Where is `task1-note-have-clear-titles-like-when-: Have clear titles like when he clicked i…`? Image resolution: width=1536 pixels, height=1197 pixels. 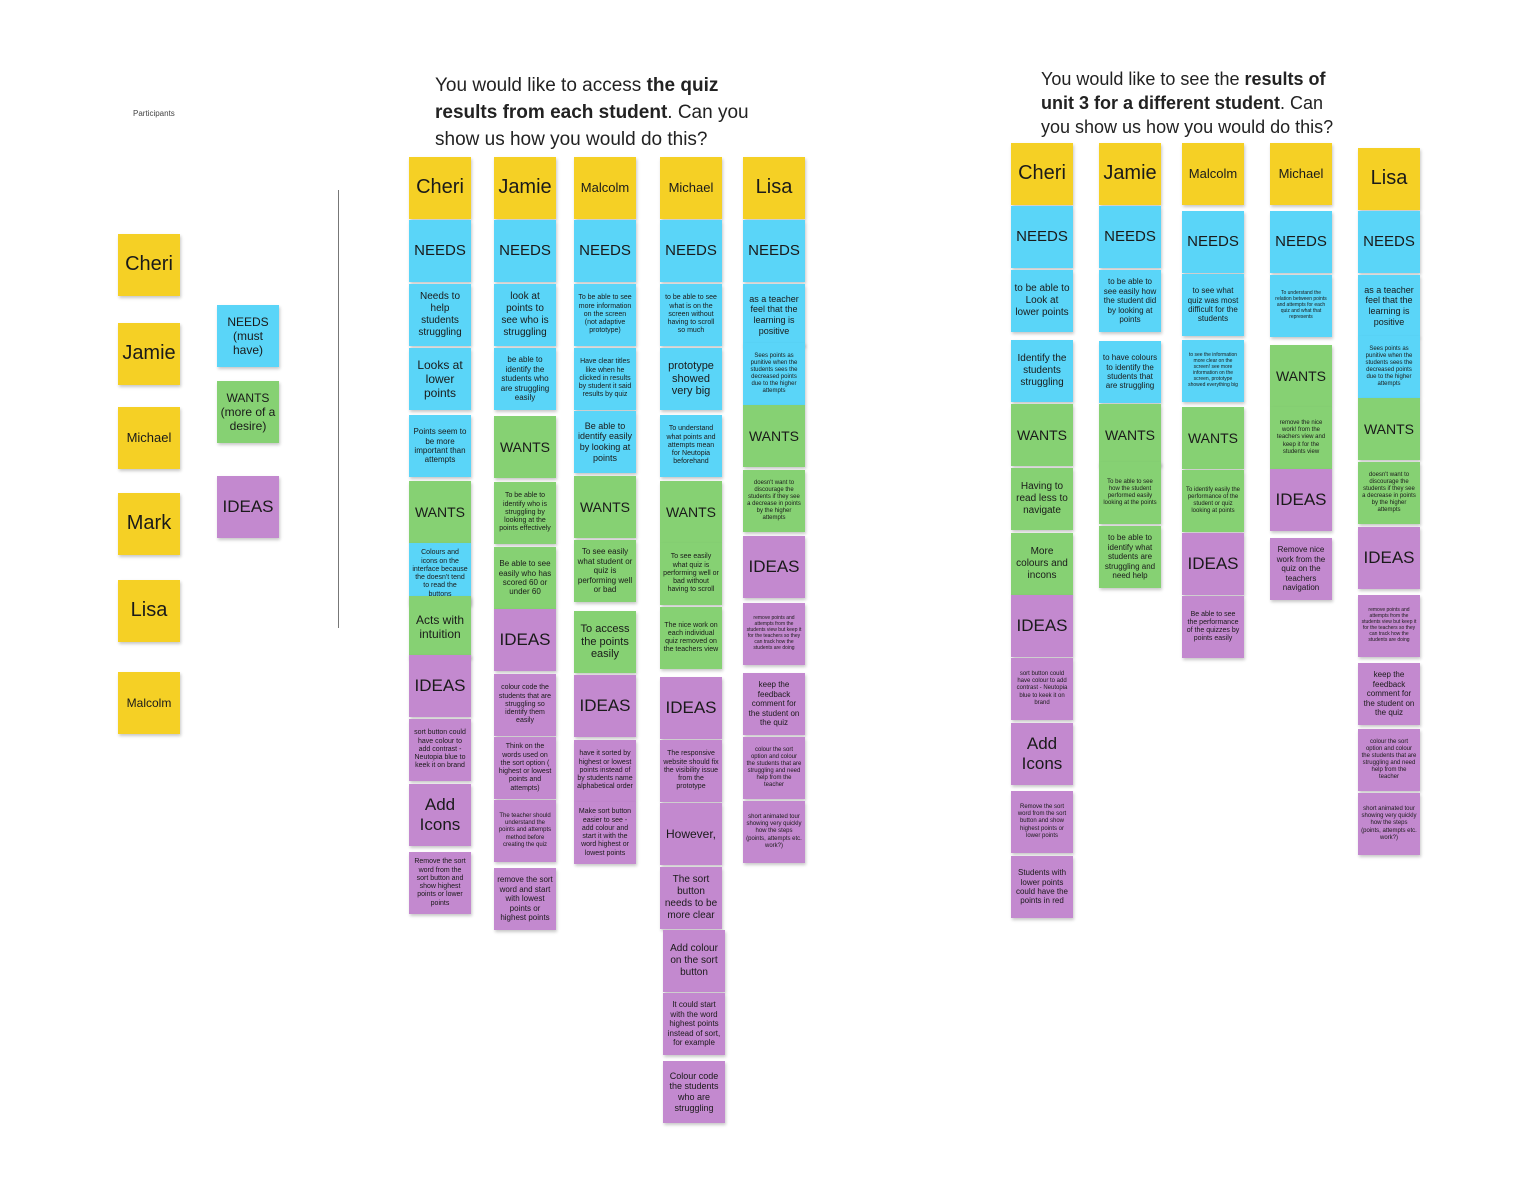 task1-note-have-clear-titles-like-when-: Have clear titles like when he clicked i… is located at coordinates (605, 379).